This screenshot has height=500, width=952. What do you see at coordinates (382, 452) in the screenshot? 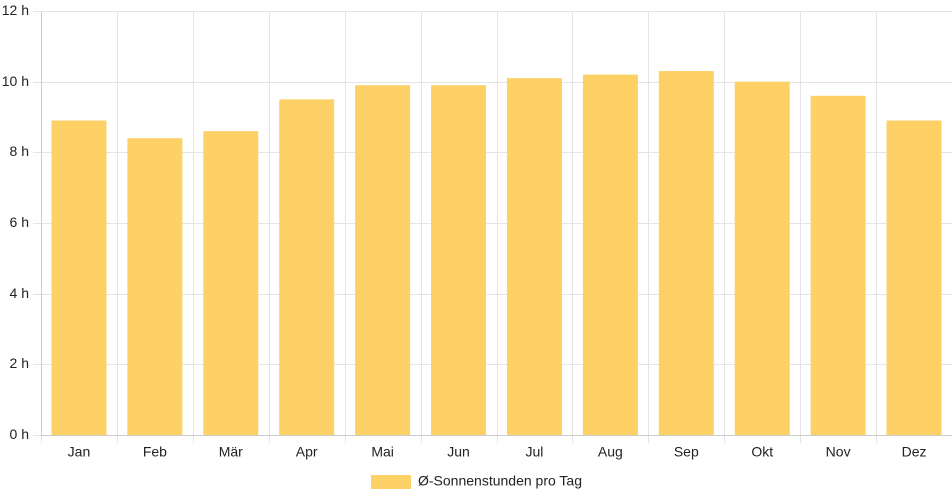
I see `x-tick-label: Mai` at bounding box center [382, 452].